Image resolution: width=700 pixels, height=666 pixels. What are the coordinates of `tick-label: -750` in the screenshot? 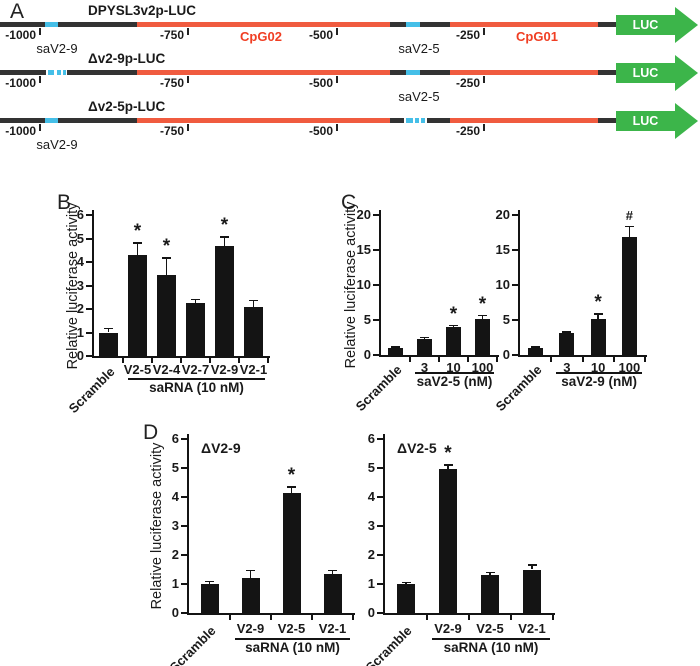 It's located at (171, 131).